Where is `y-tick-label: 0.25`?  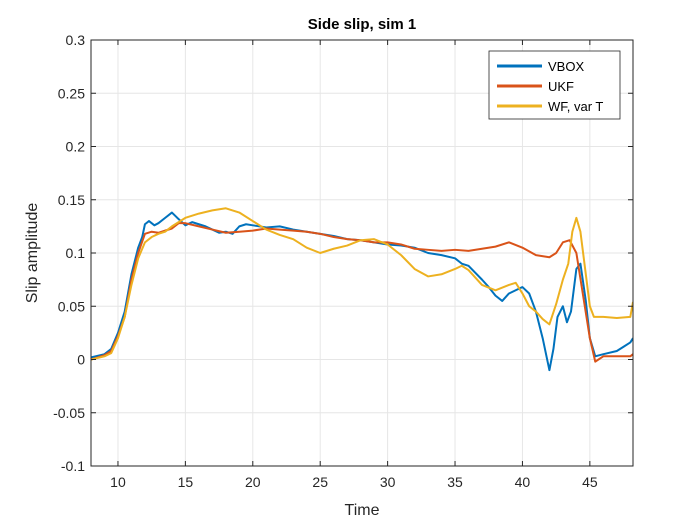 y-tick-label: 0.25 is located at coordinates (71, 93).